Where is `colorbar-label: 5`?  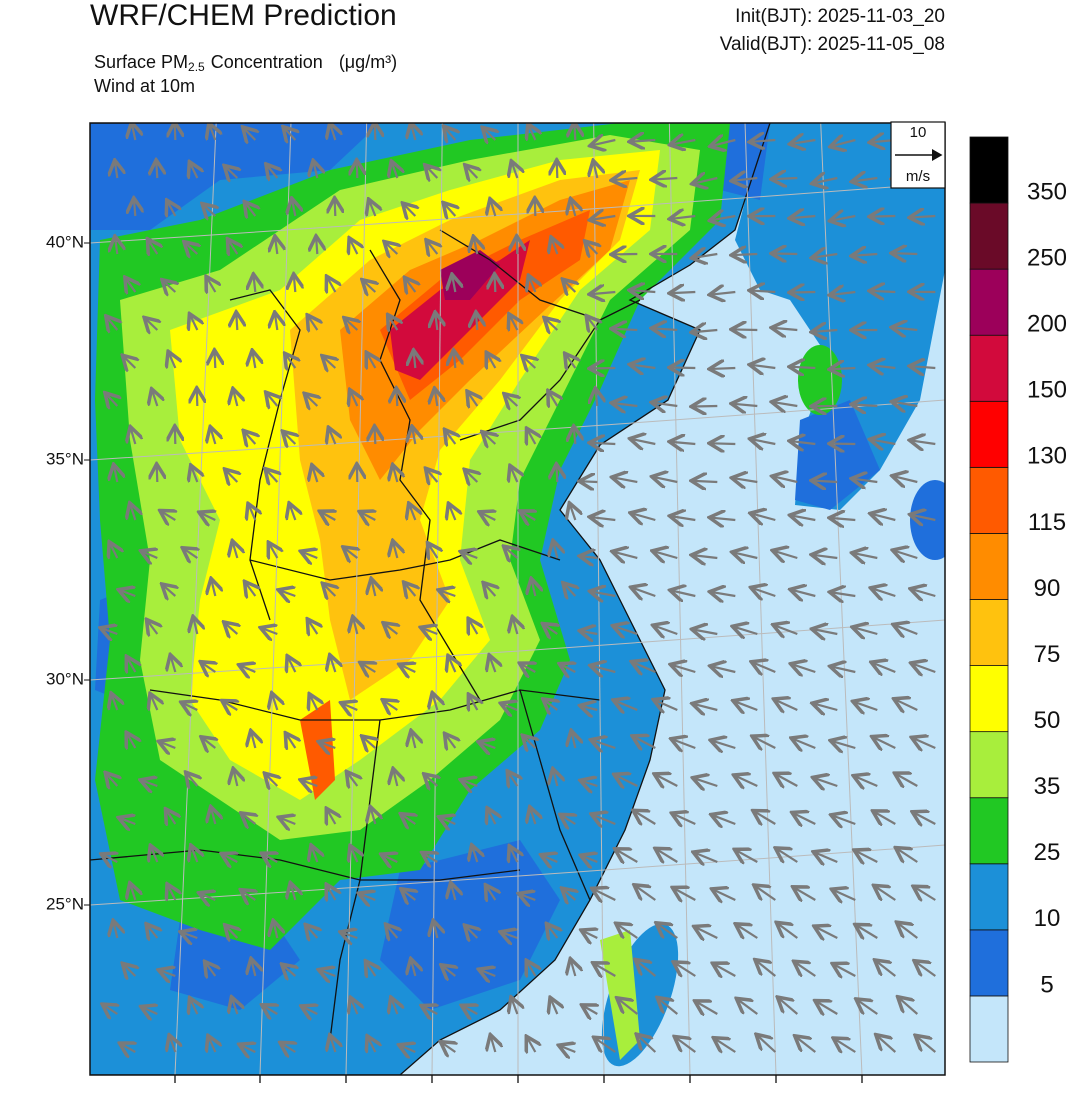 colorbar-label: 5 is located at coordinates (1046, 984).